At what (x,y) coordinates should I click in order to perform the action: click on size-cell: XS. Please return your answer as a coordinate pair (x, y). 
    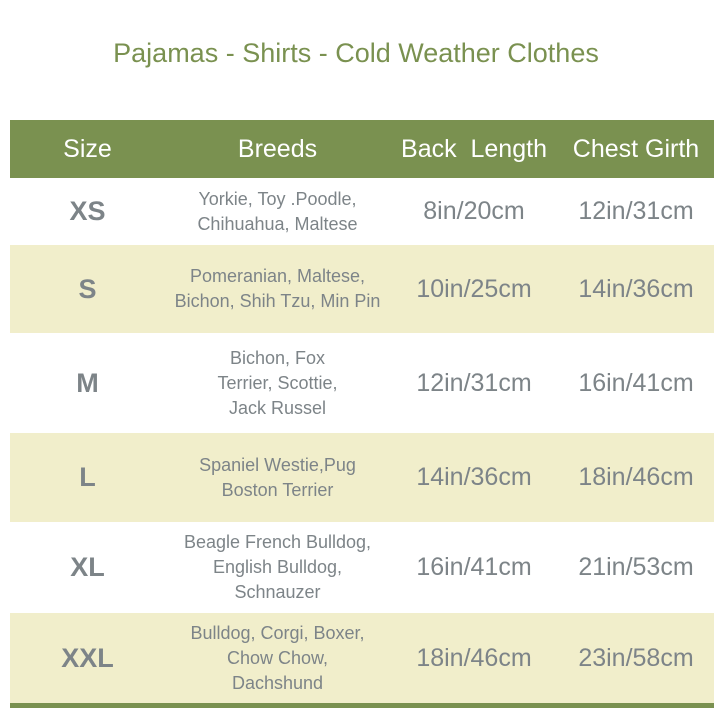
    Looking at the image, I should click on (87, 211).